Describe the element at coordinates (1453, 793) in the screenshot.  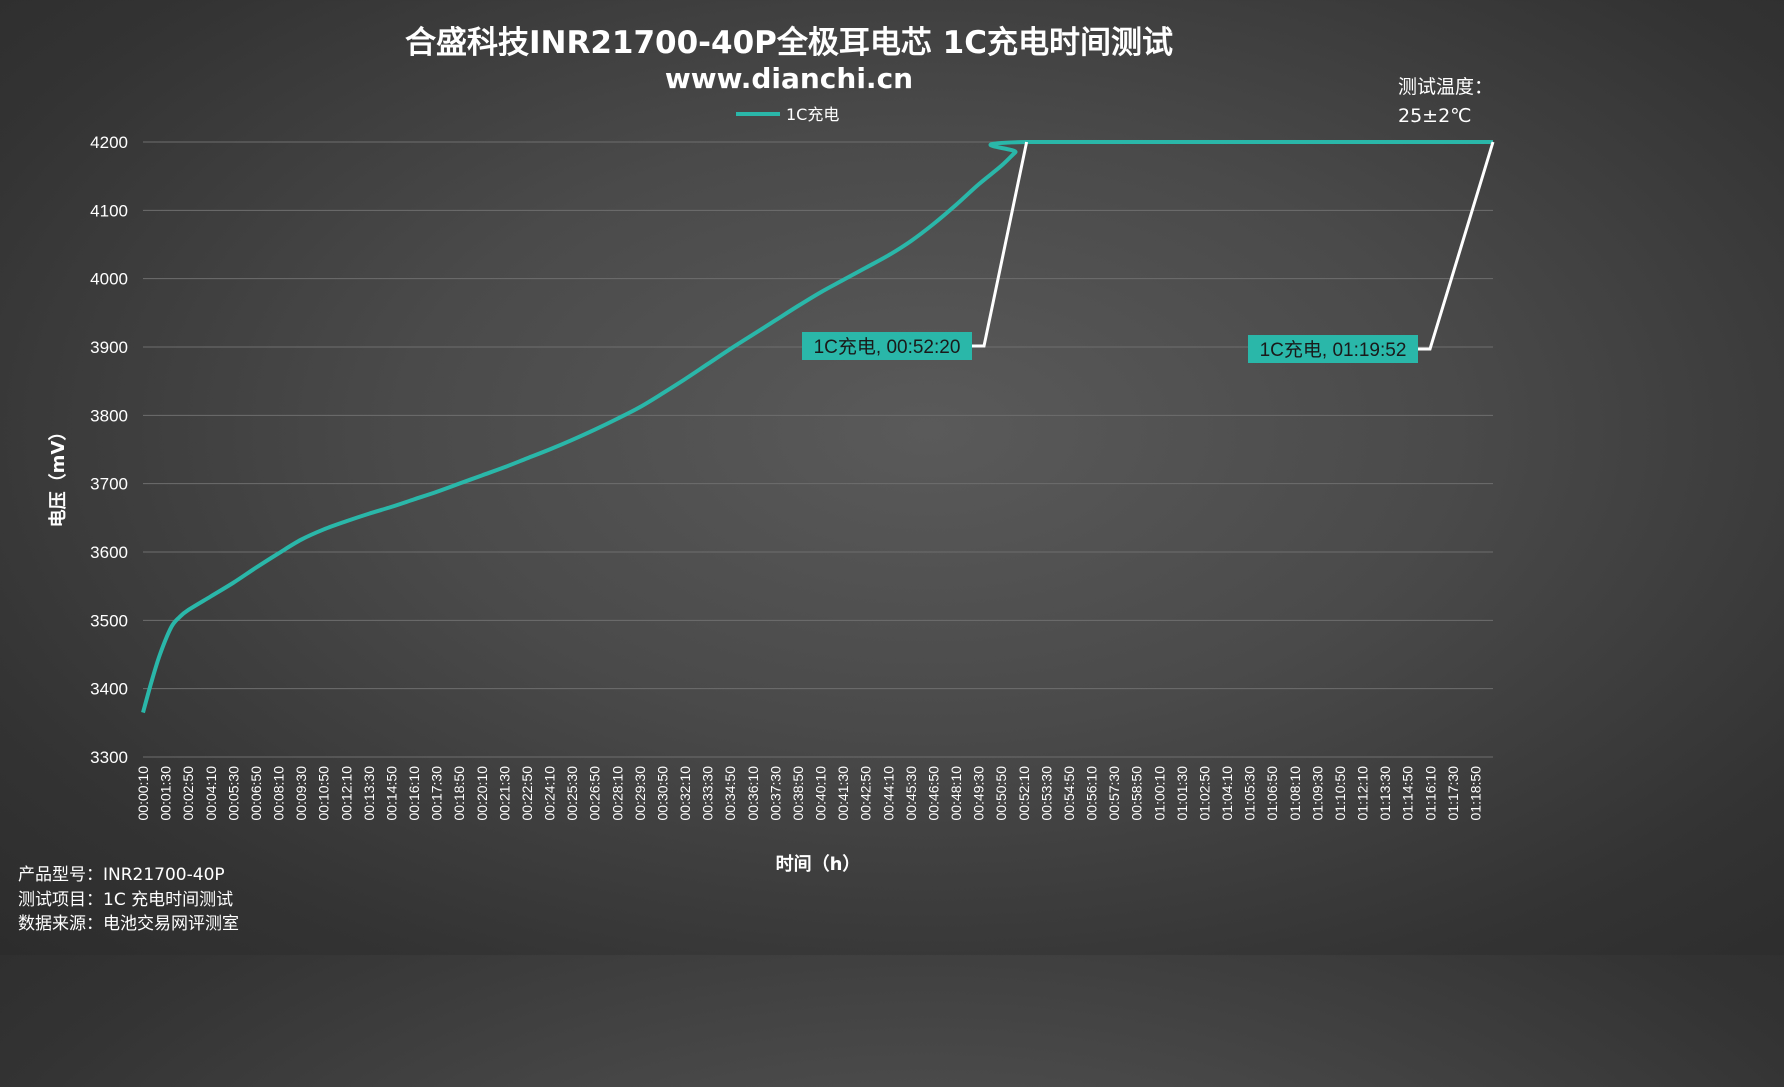
I see `x-tick-label: 01:17:30` at that location.